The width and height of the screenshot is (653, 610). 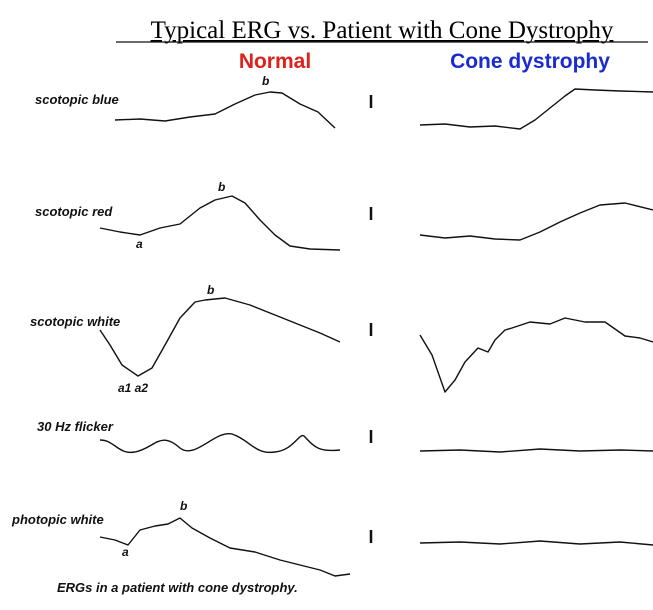 What do you see at coordinates (75, 321) in the screenshot?
I see `row-label: scotopic white` at bounding box center [75, 321].